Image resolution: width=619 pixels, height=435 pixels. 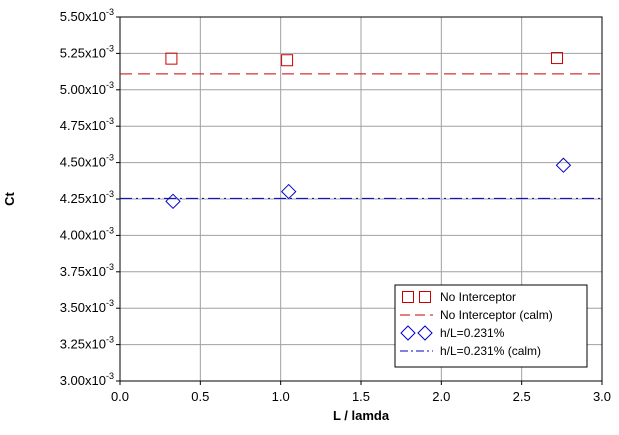 What do you see at coordinates (87, 233) in the screenshot?
I see `y-tick-label: 4.00x10⁻³` at bounding box center [87, 233].